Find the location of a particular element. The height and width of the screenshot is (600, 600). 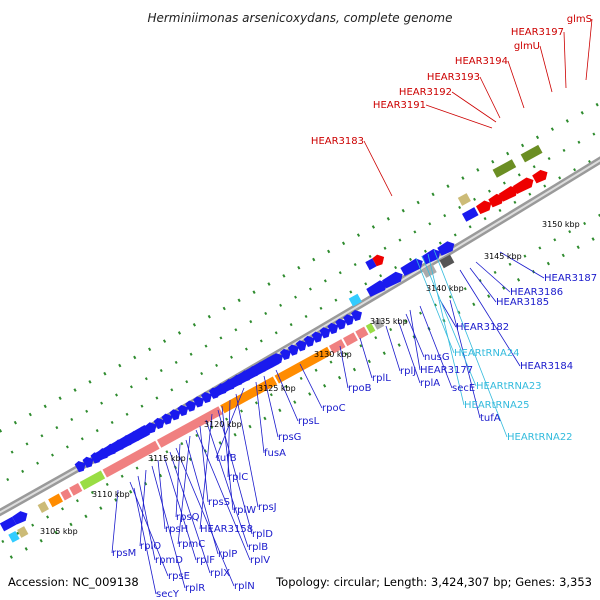

gene-label-rplv: rplV is located at coordinates (260, 560).